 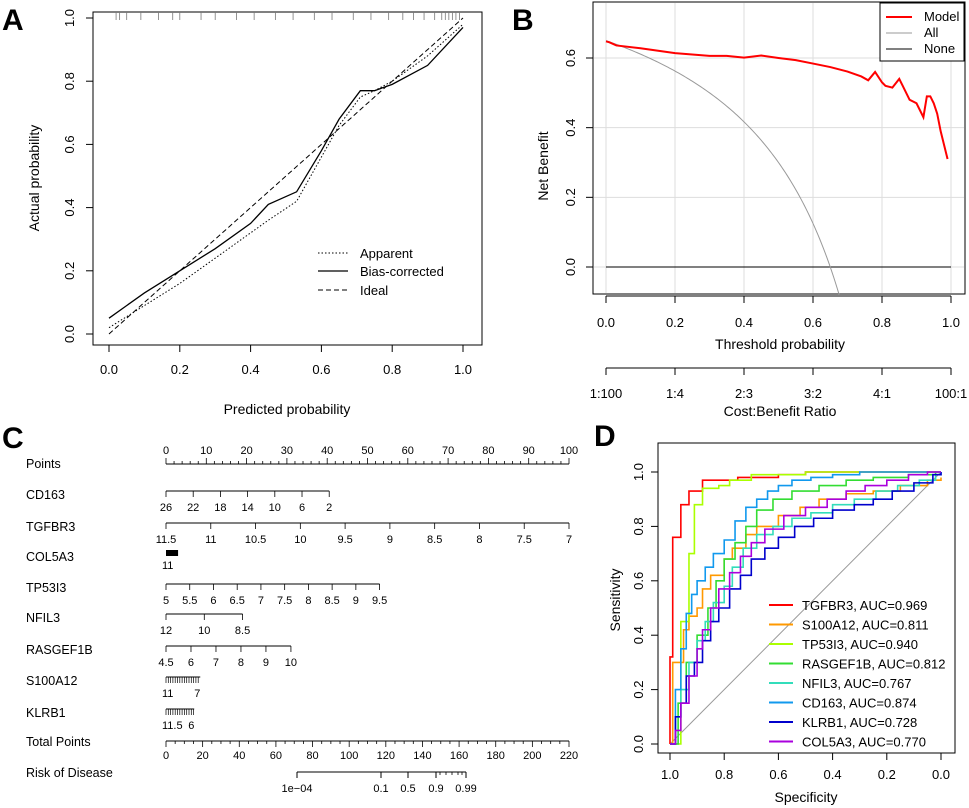 I want to click on panel-a-ytick-label: 0.2, so click(x=69, y=271).